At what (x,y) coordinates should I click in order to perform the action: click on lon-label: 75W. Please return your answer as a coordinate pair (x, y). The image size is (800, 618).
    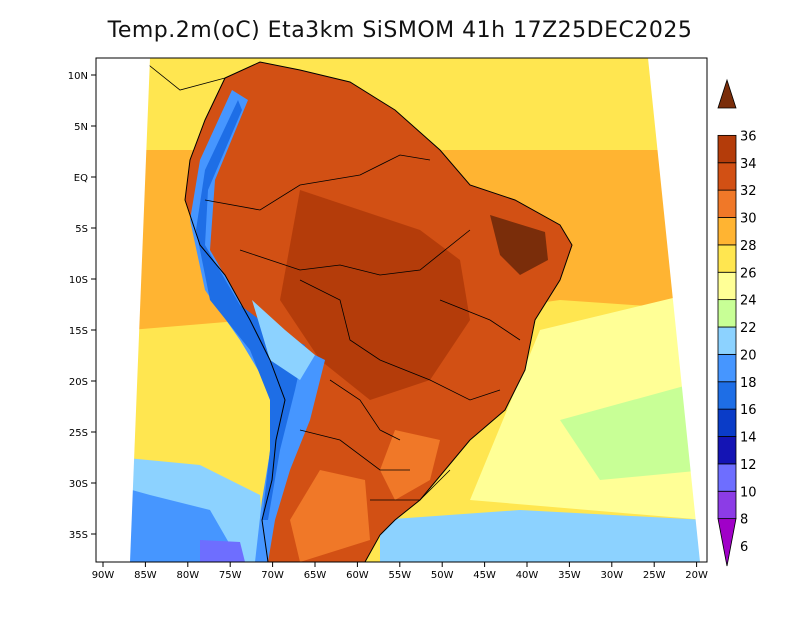
    Looking at the image, I should click on (230, 575).